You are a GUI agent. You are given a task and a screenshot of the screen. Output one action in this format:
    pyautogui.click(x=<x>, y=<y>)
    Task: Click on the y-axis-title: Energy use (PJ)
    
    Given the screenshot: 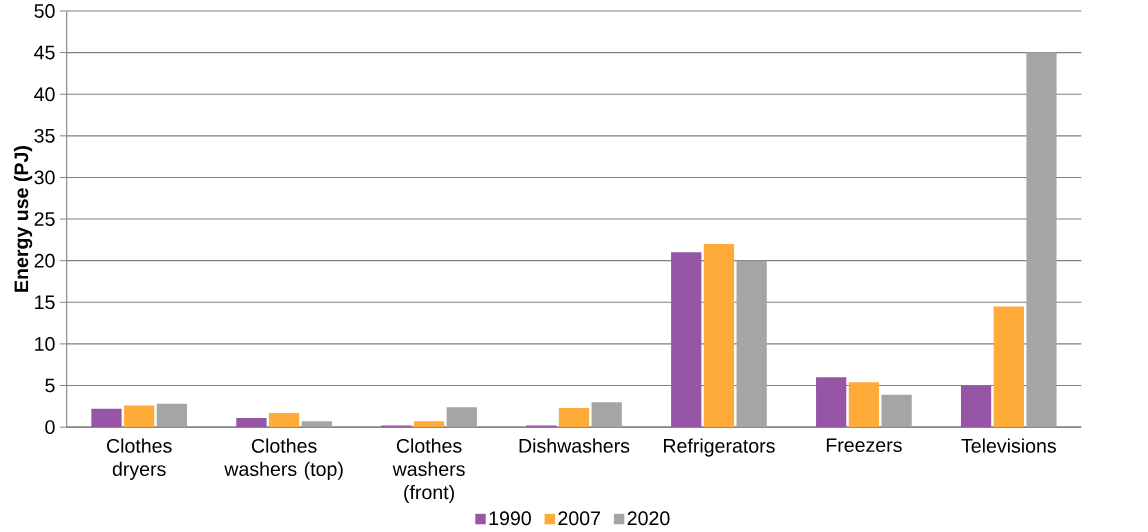 What is the action you would take?
    pyautogui.click(x=23, y=219)
    